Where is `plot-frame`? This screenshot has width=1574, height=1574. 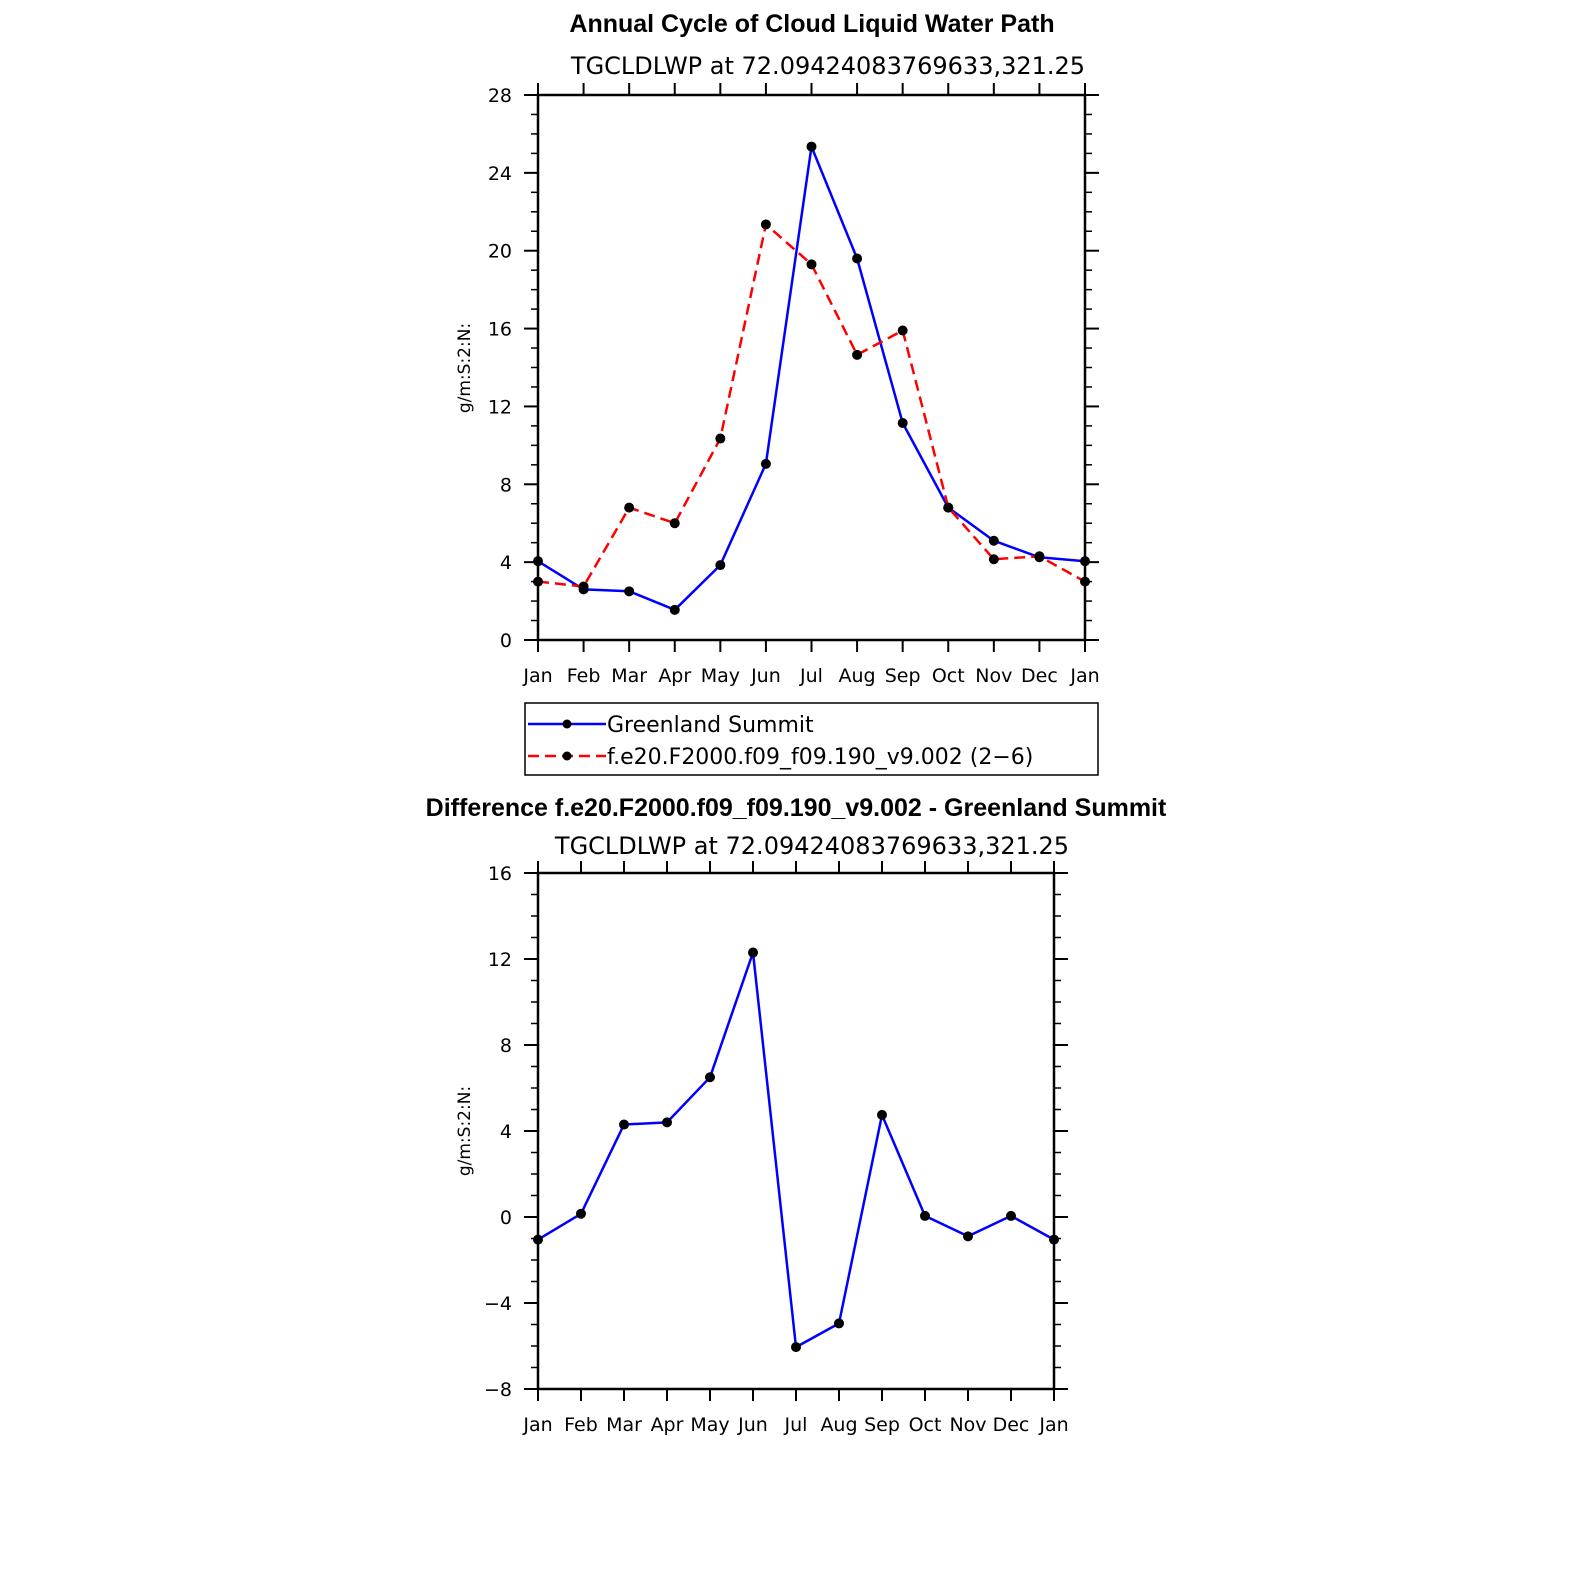 plot-frame is located at coordinates (796, 1131).